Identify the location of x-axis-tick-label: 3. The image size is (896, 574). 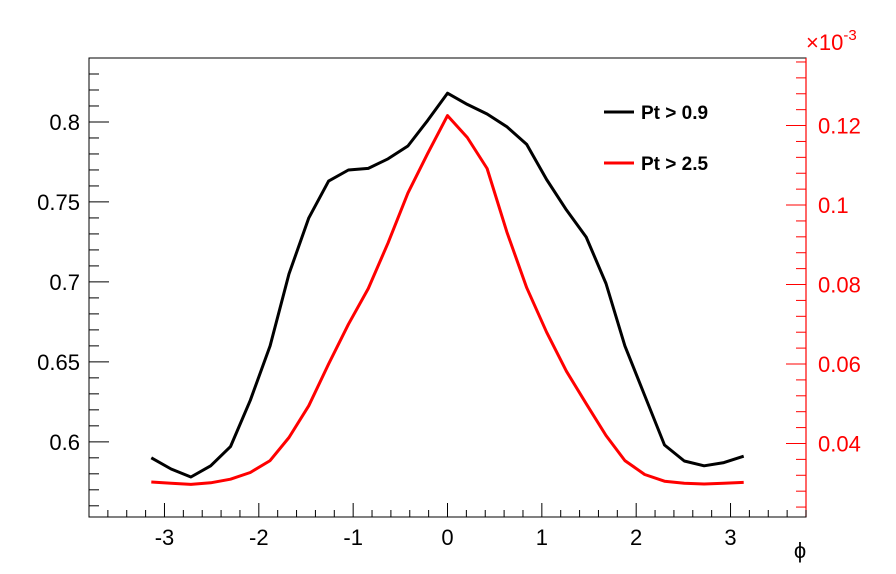
(730, 537).